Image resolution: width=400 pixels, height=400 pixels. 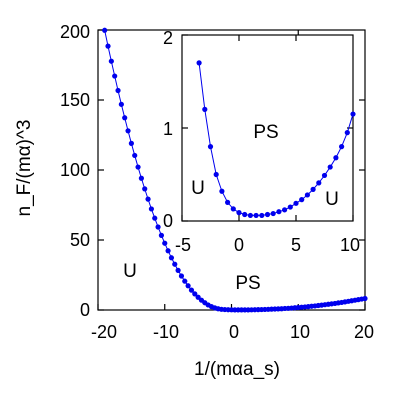 What do you see at coordinates (247, 283) in the screenshot?
I see `main-region-label-ps: PS` at bounding box center [247, 283].